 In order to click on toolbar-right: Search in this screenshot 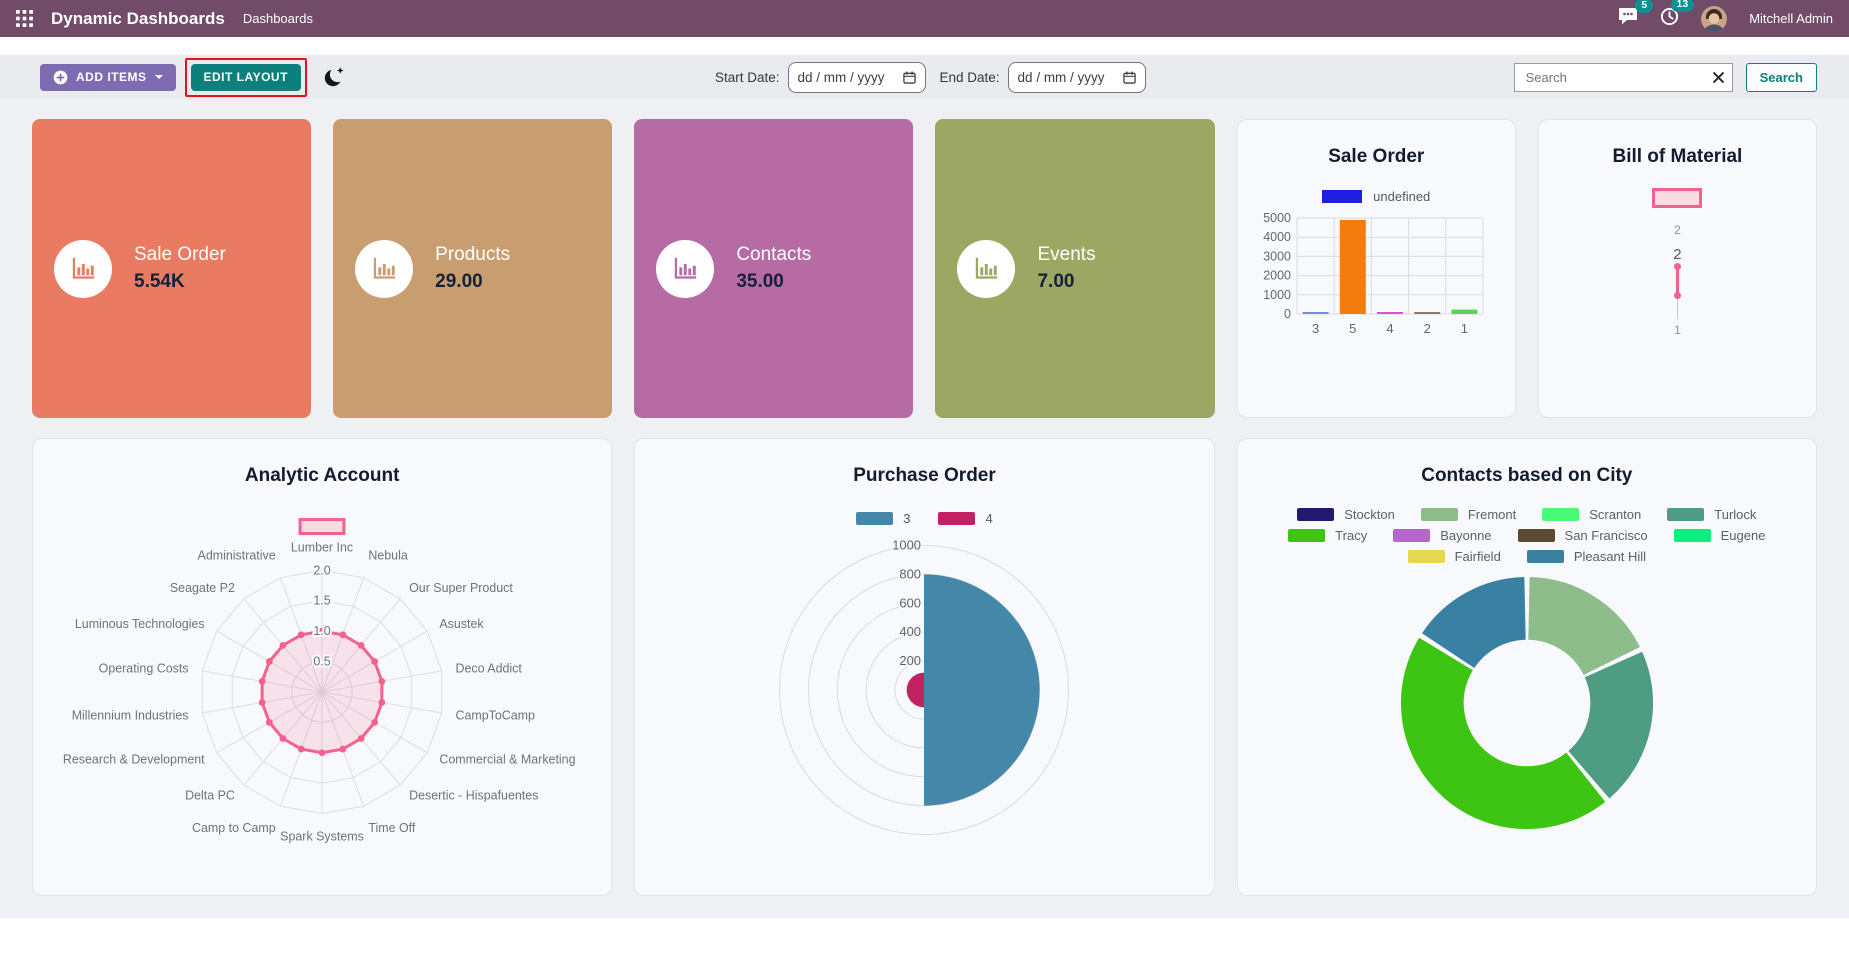, I will do `click(1665, 77)`.